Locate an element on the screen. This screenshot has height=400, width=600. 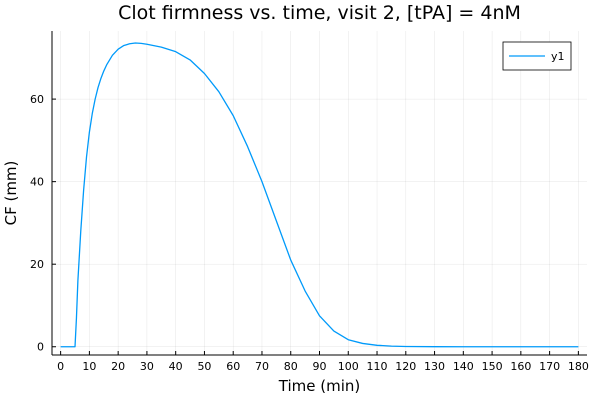
x-tick-label: 140 is located at coordinates (463, 366).